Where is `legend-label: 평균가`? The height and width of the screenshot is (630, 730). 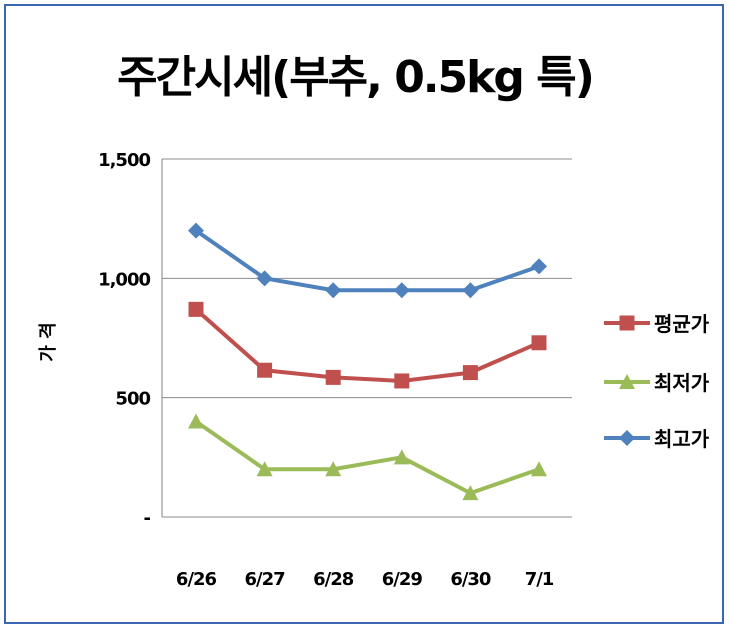 legend-label: 평균가 is located at coordinates (682, 324).